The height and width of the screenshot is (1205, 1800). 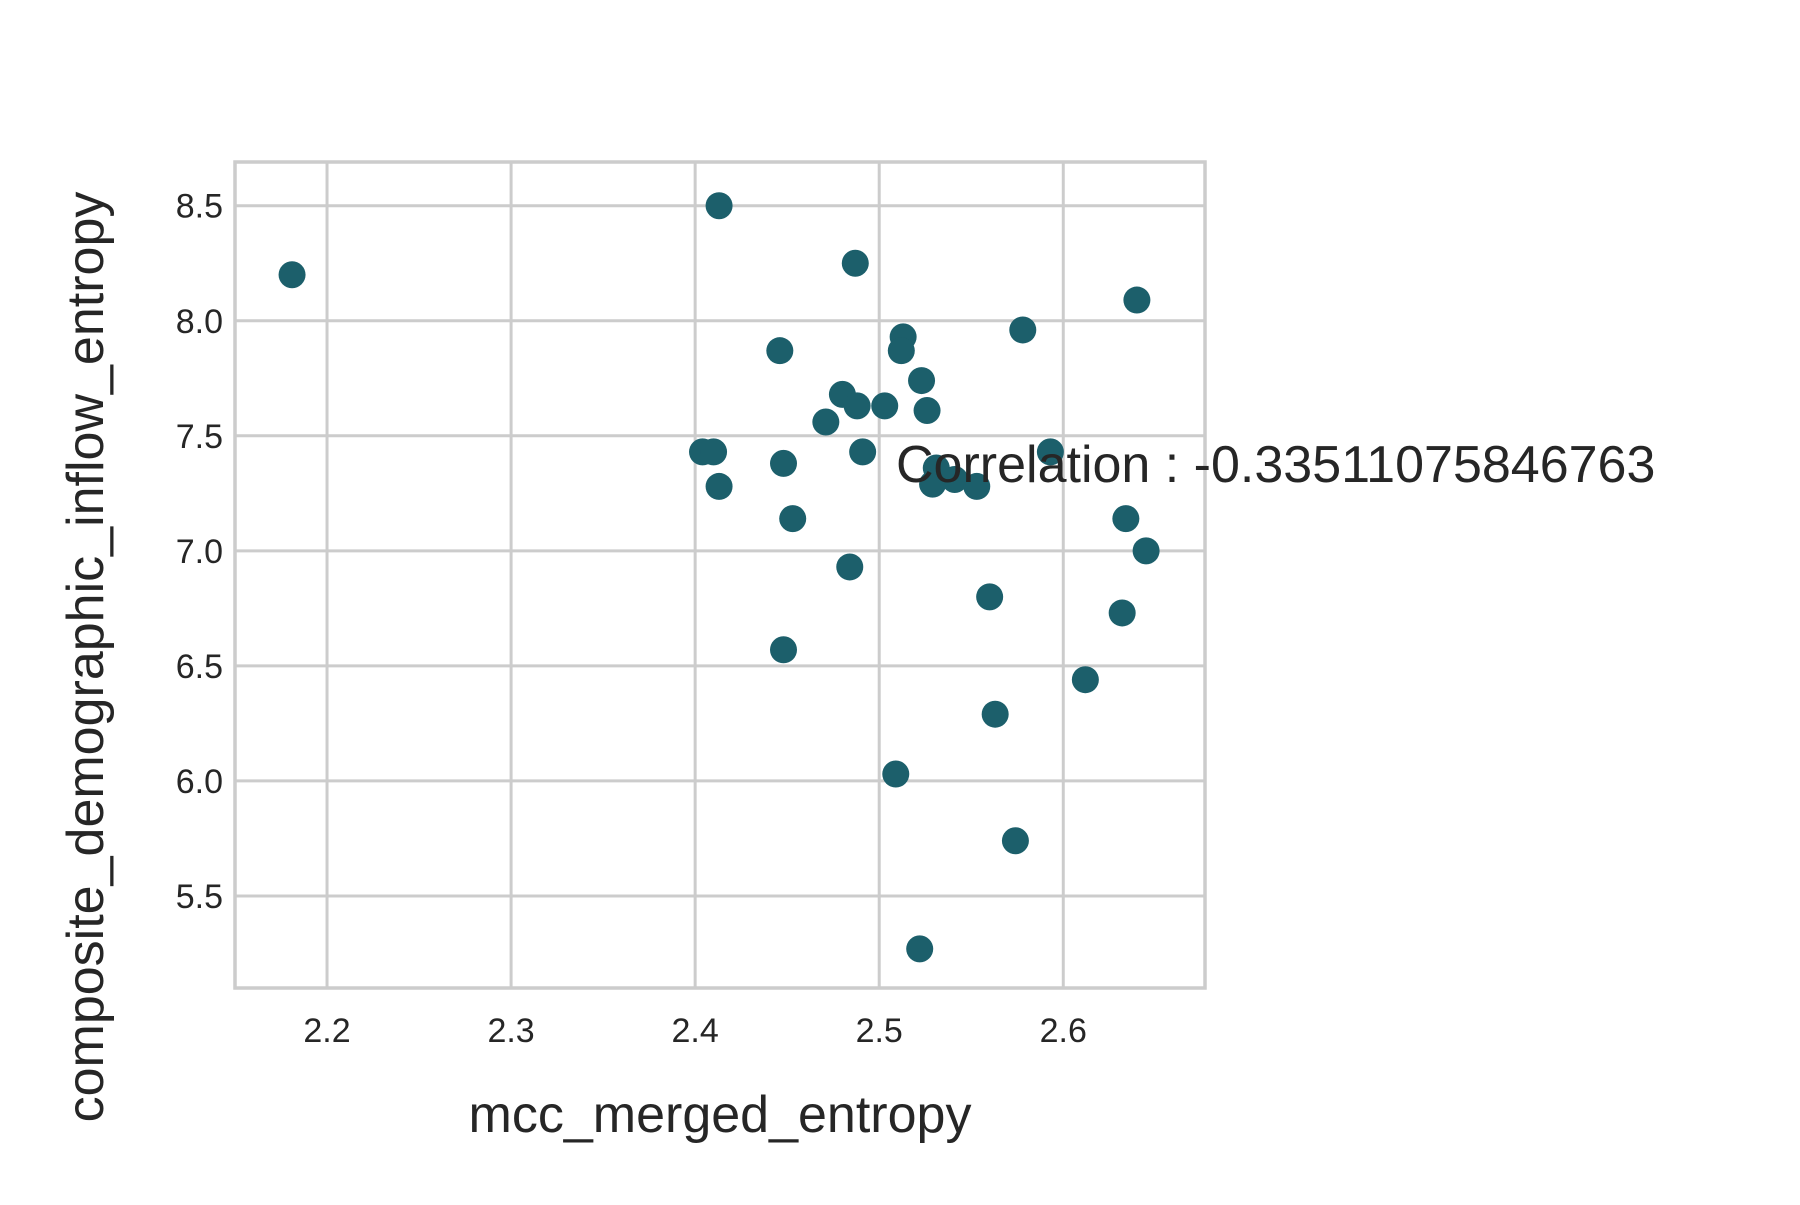 What do you see at coordinates (720, 1115) in the screenshot?
I see `x-axis-label: mcc_merged_entropy` at bounding box center [720, 1115].